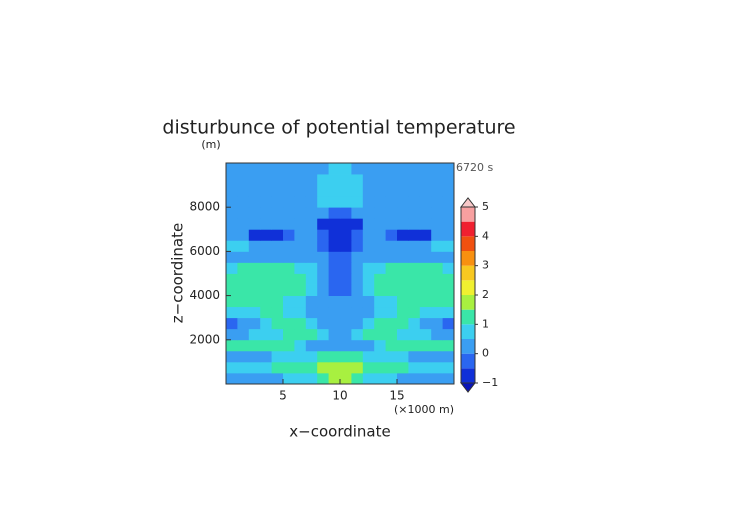 Image resolution: width=752 pixels, height=532 pixels. Describe the element at coordinates (468, 387) in the screenshot. I see `colorbar-under` at that location.